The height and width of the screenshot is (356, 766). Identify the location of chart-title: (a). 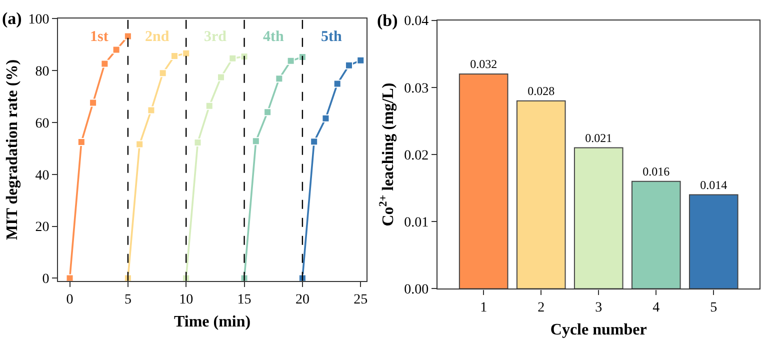
(12, 18).